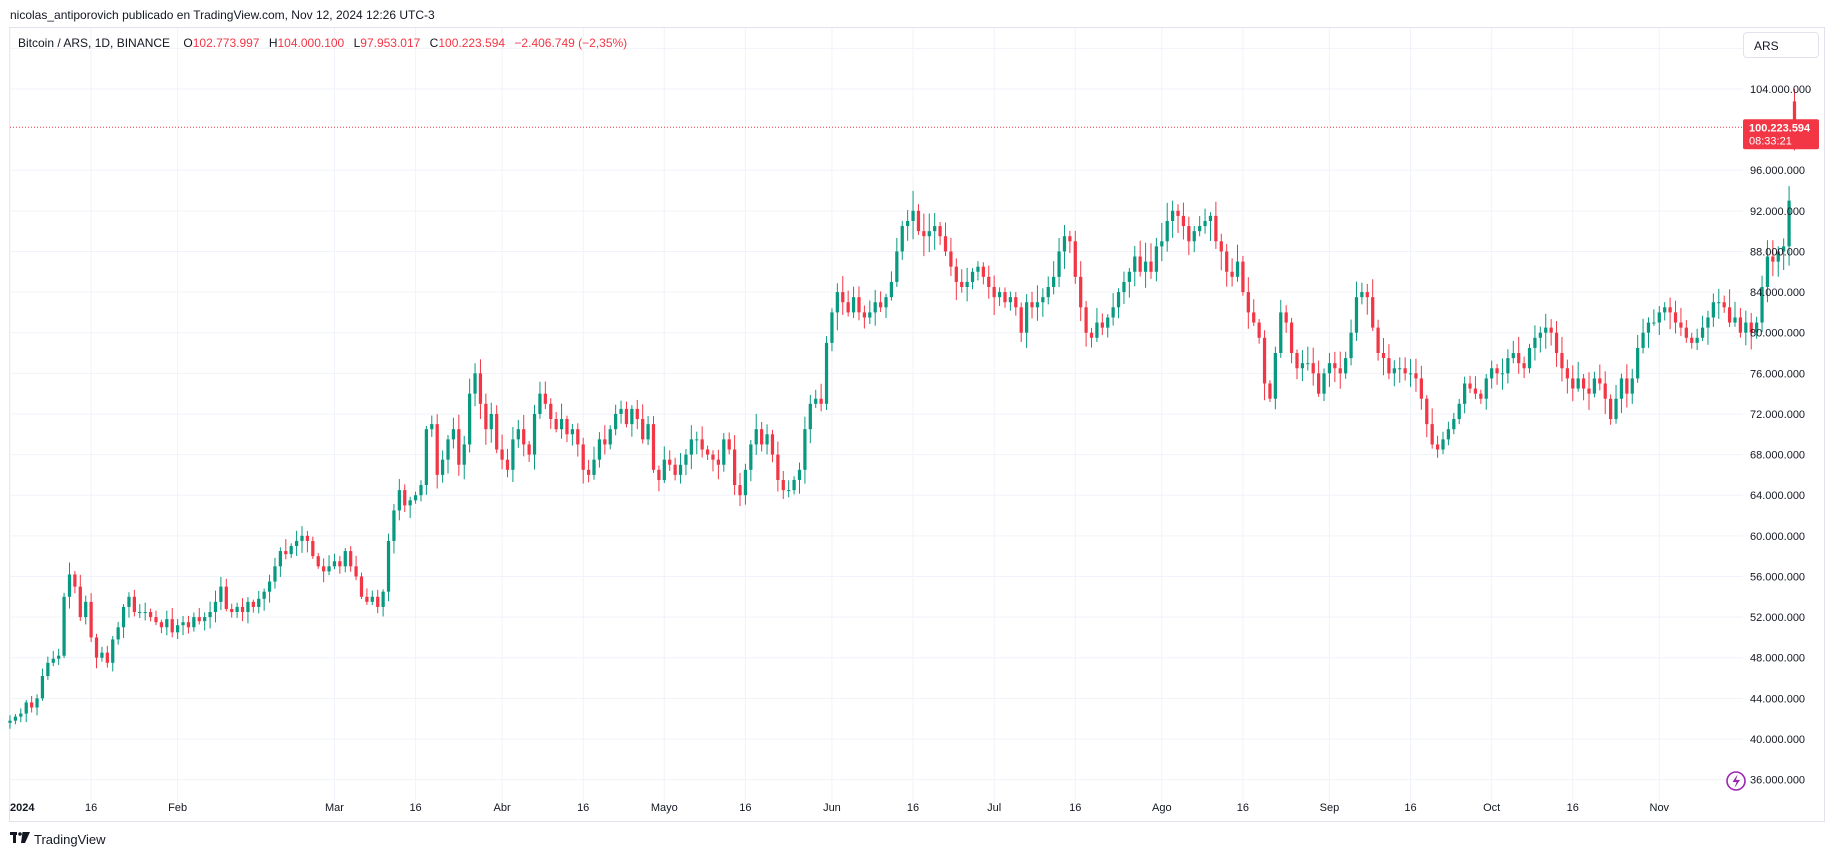  What do you see at coordinates (1777, 740) in the screenshot?
I see `price-tick-label: 40.000.000` at bounding box center [1777, 740].